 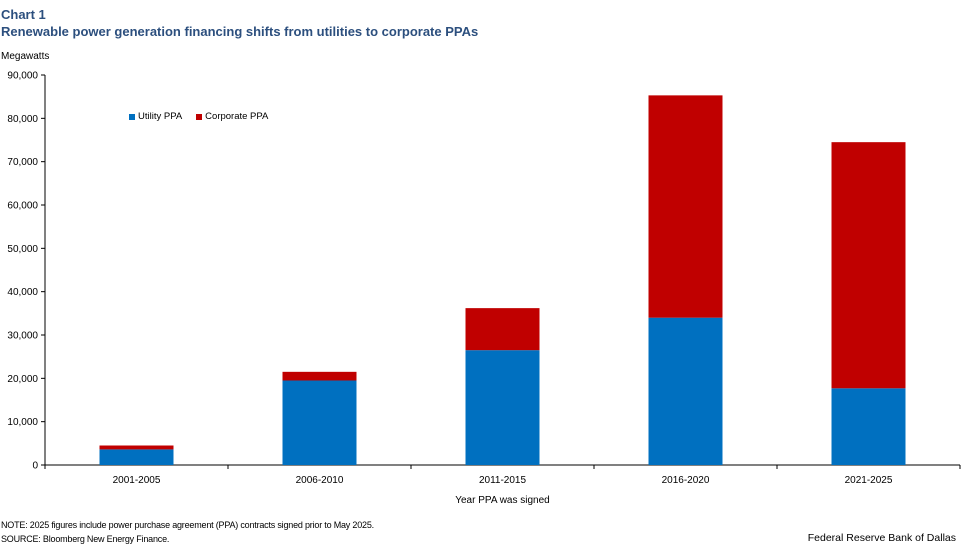 I want to click on y-tick-label: 70,000, so click(x=22, y=162).